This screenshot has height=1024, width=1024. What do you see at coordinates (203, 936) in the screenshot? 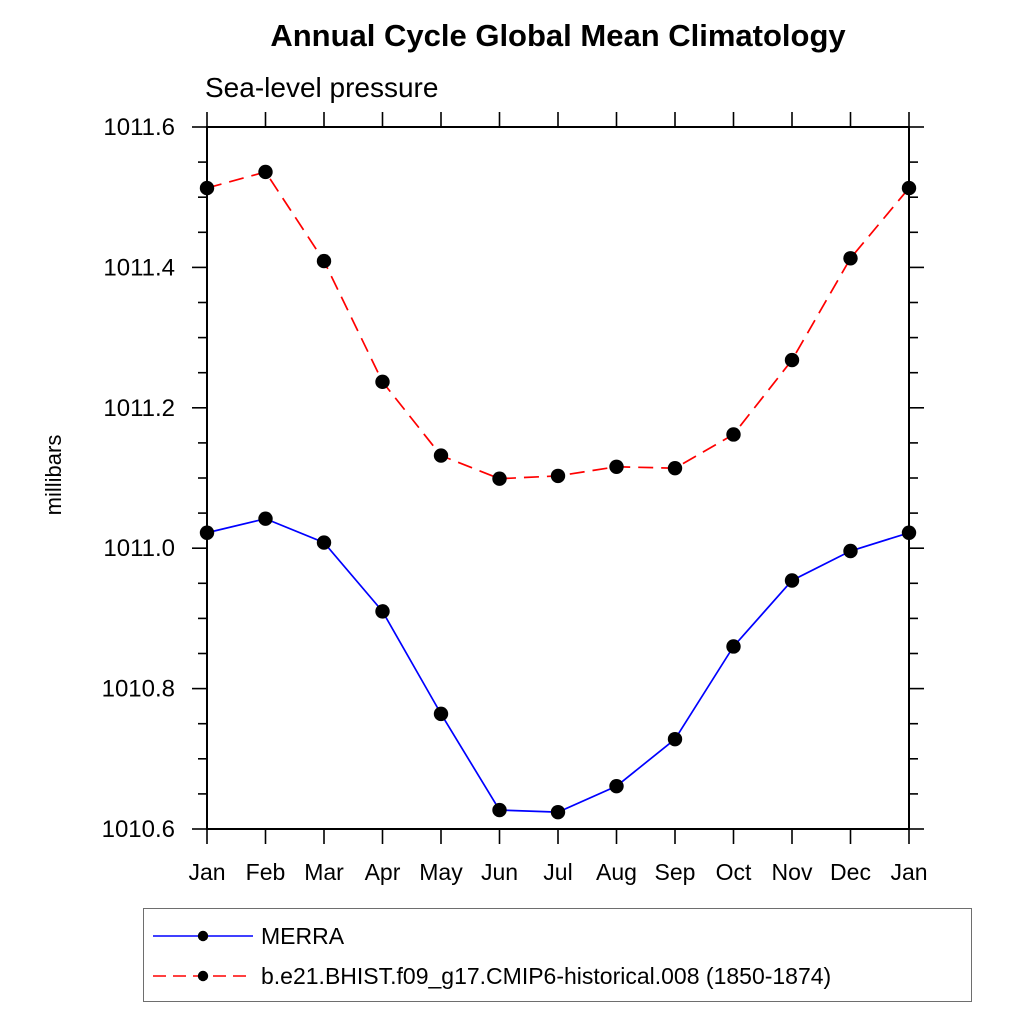
I see `legend-key-merra-line-icon` at bounding box center [203, 936].